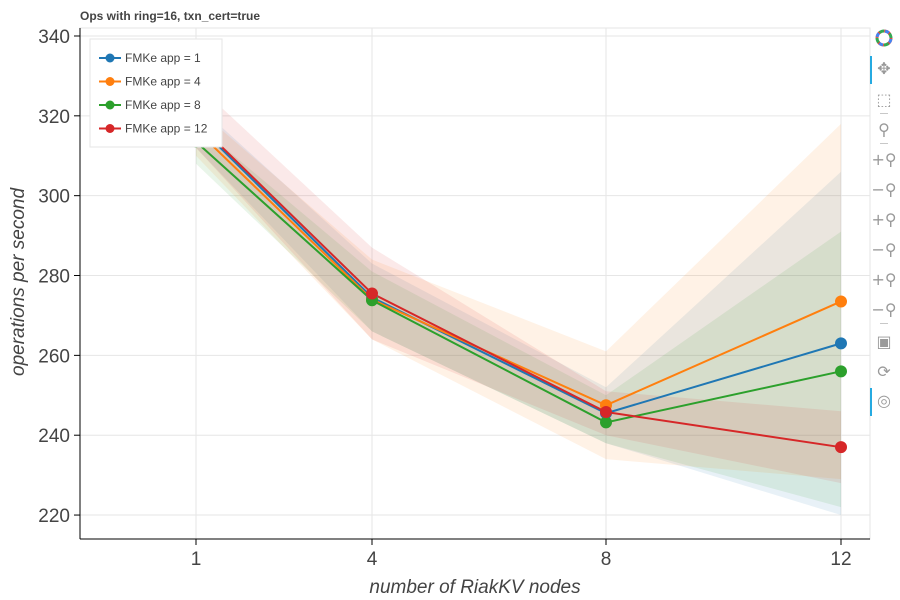  What do you see at coordinates (884, 249) in the screenshot?
I see `x-zoom-out-icon: −⚲` at bounding box center [884, 249].